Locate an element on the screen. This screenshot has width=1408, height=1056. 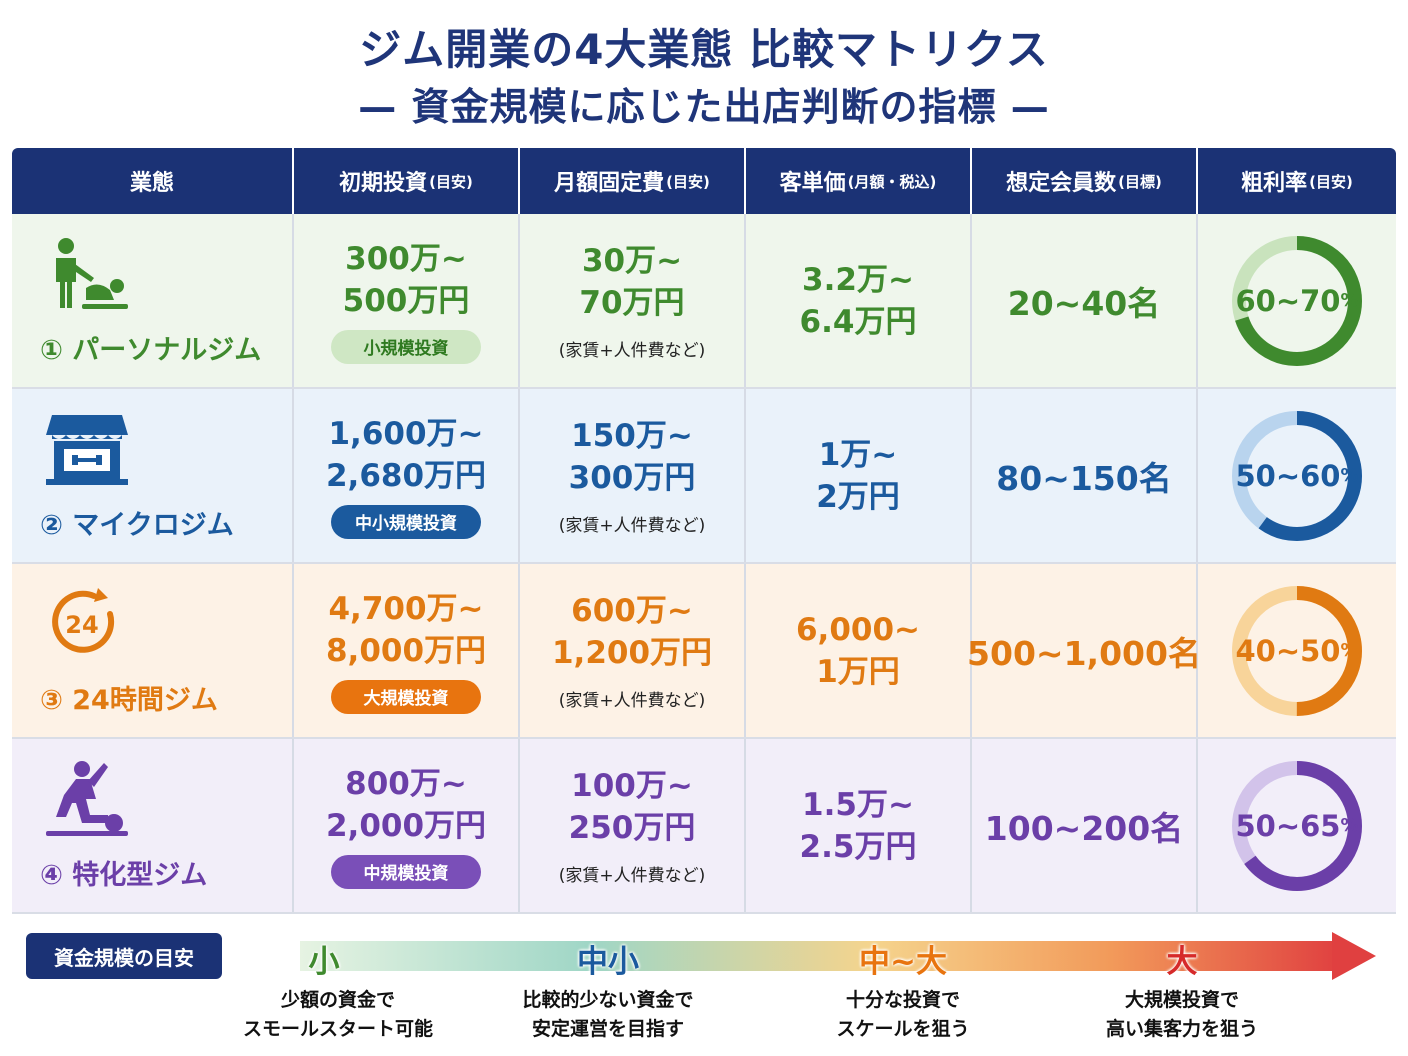
initial-investment-cell: 4,700万~ 8,000万円 大規模投資 is located at coordinates (407, 650).